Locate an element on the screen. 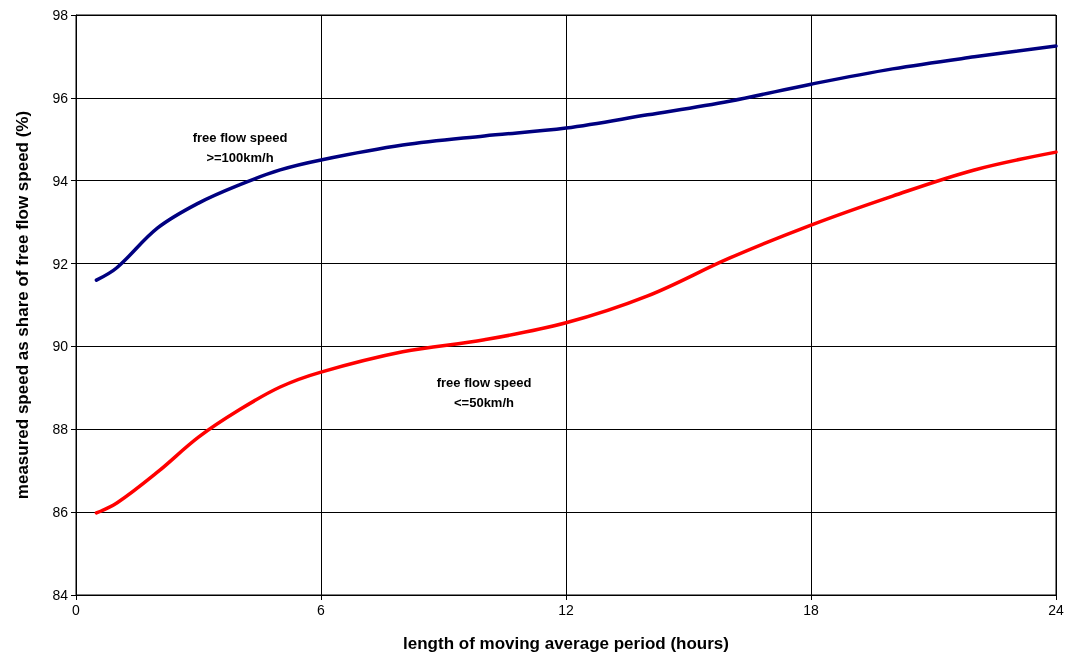 The width and height of the screenshot is (1068, 672). y-tick-label: 90 is located at coordinates (60, 346).